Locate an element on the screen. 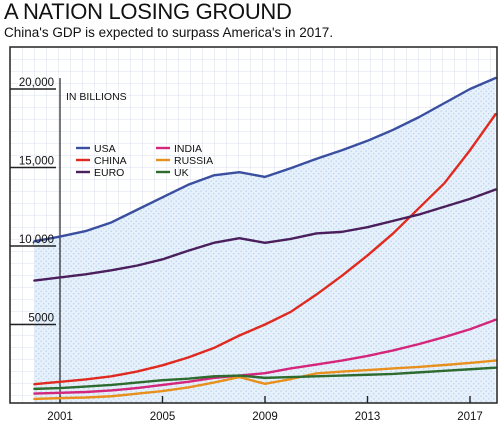  series-line-uk is located at coordinates (265, 378).